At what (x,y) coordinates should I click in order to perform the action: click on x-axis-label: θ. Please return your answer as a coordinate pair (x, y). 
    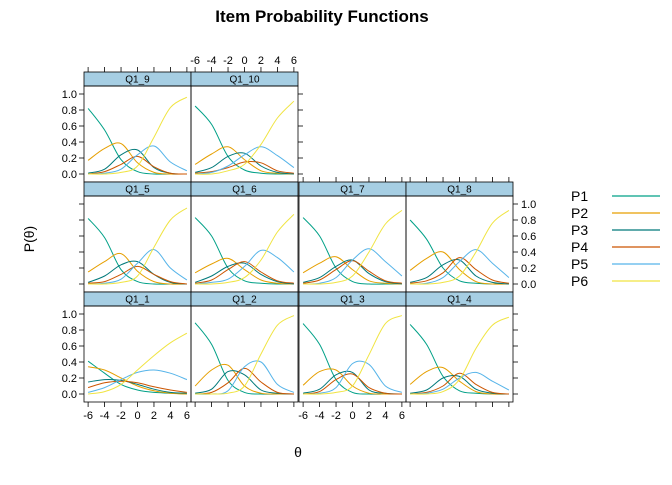
    Looking at the image, I should click on (298, 452).